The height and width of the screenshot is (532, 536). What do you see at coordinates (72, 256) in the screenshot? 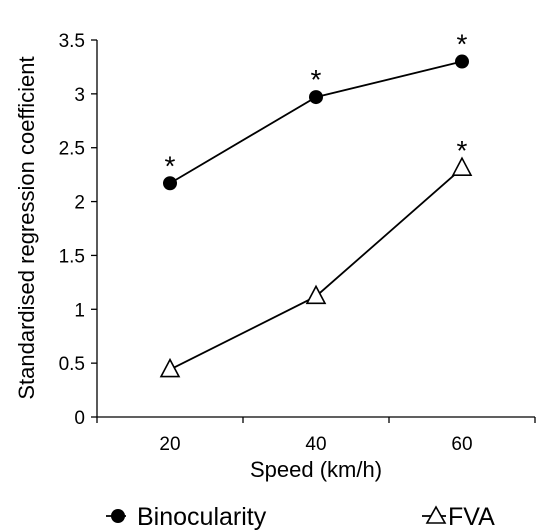
I see `y-tick-label: 1.5` at bounding box center [72, 256].